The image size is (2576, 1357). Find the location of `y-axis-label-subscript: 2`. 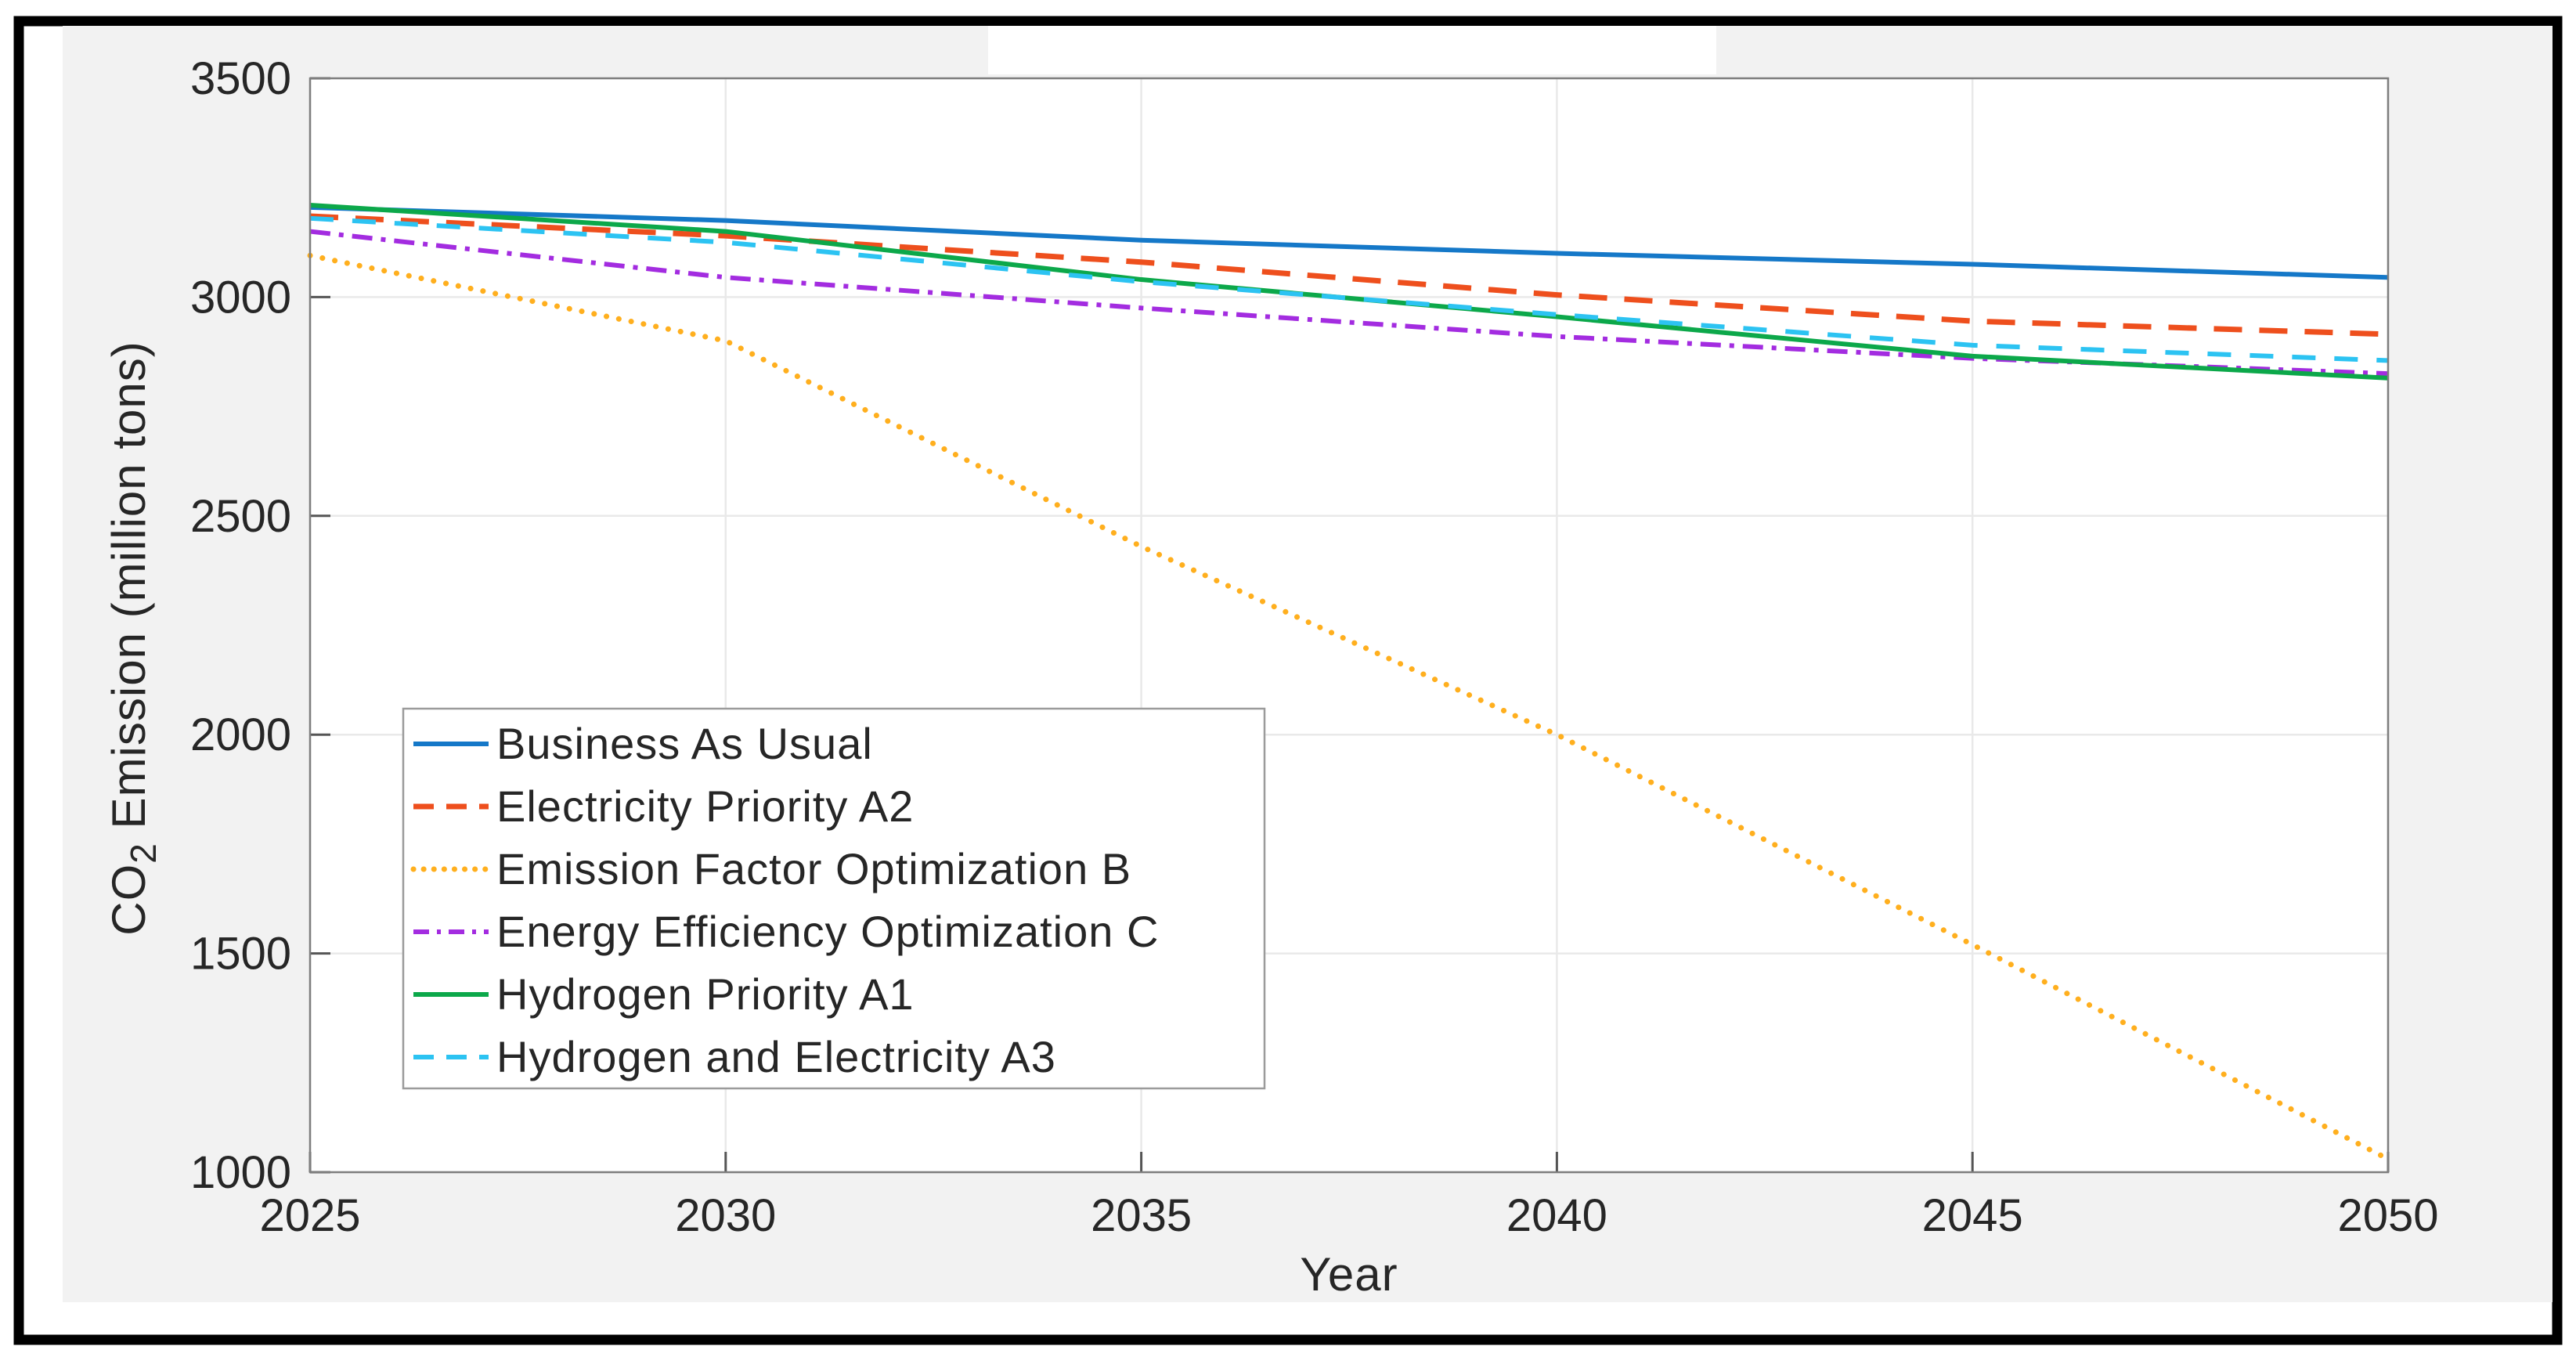

y-axis-label-subscript: 2 is located at coordinates (143, 853).